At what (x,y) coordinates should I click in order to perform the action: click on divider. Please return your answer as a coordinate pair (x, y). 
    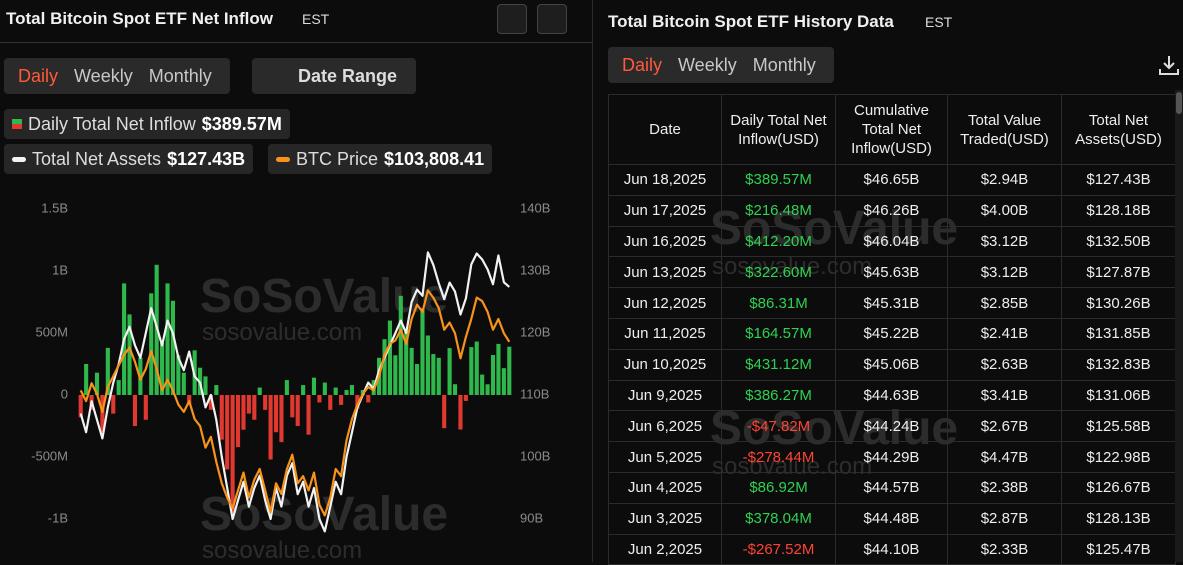
    Looking at the image, I should click on (592, 281).